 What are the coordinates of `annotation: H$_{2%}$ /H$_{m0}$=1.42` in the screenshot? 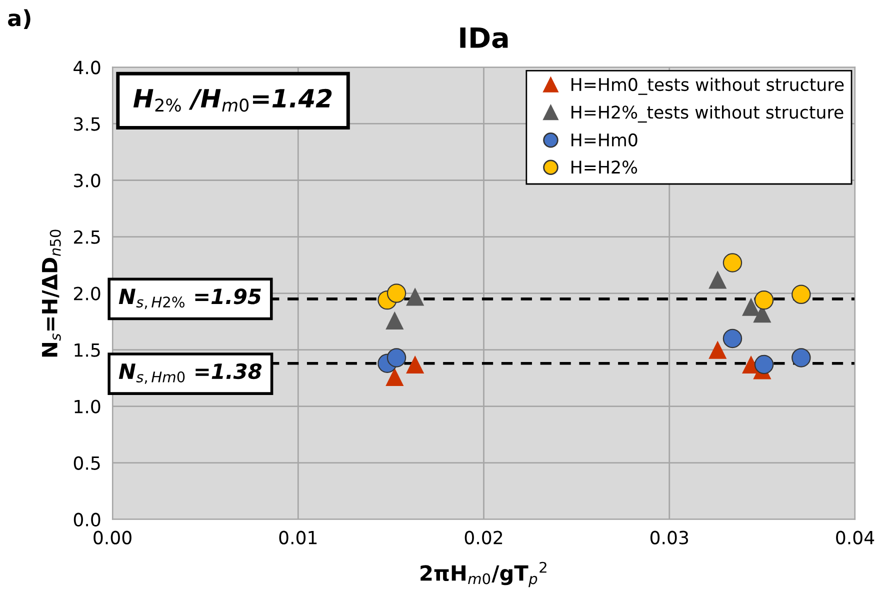 It's located at (232, 100).